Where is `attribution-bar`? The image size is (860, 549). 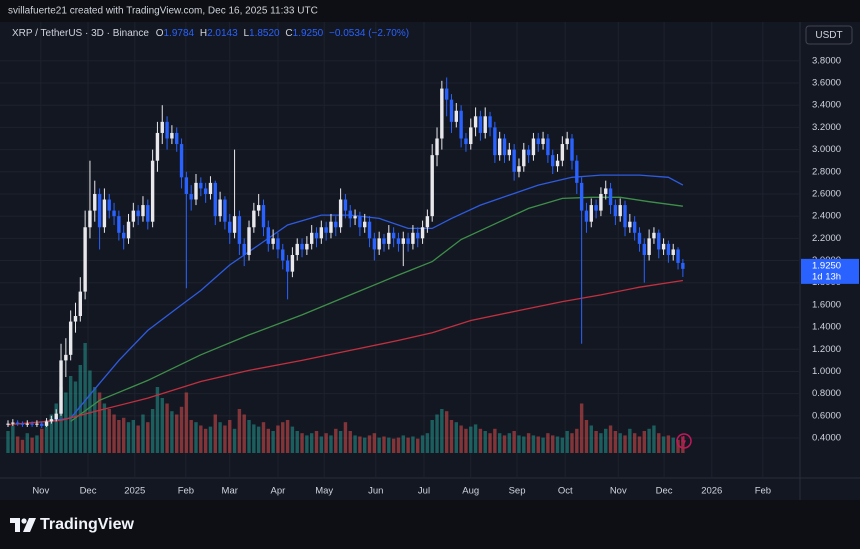 attribution-bar is located at coordinates (430, 11).